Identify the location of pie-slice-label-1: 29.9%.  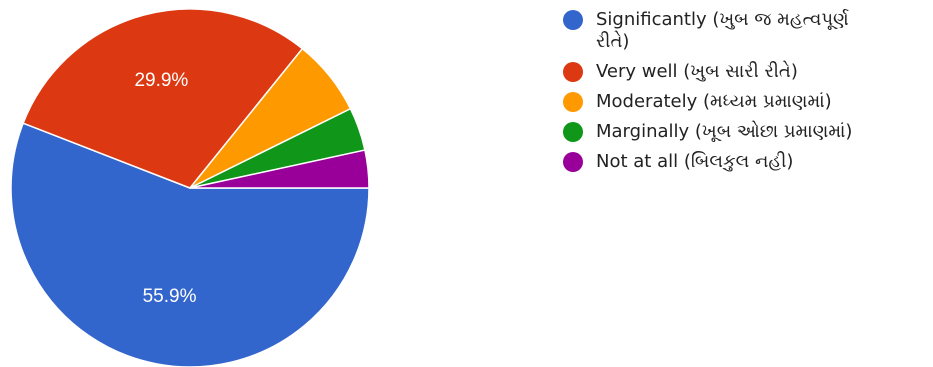
(161, 80).